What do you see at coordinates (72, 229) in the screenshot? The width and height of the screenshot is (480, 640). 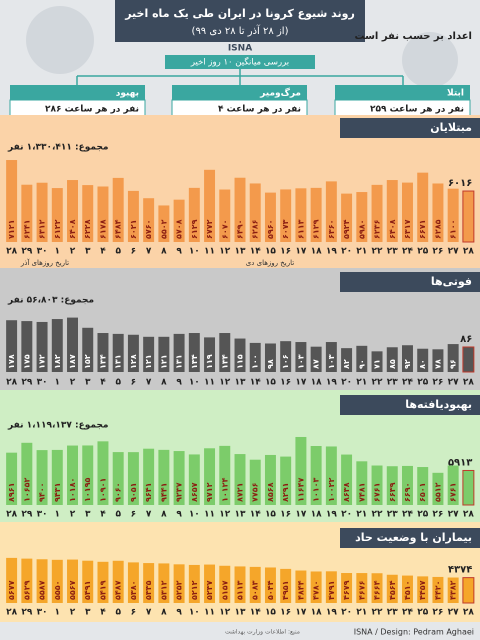 I see `value-label: ۶۴۰۸` at bounding box center [72, 229].